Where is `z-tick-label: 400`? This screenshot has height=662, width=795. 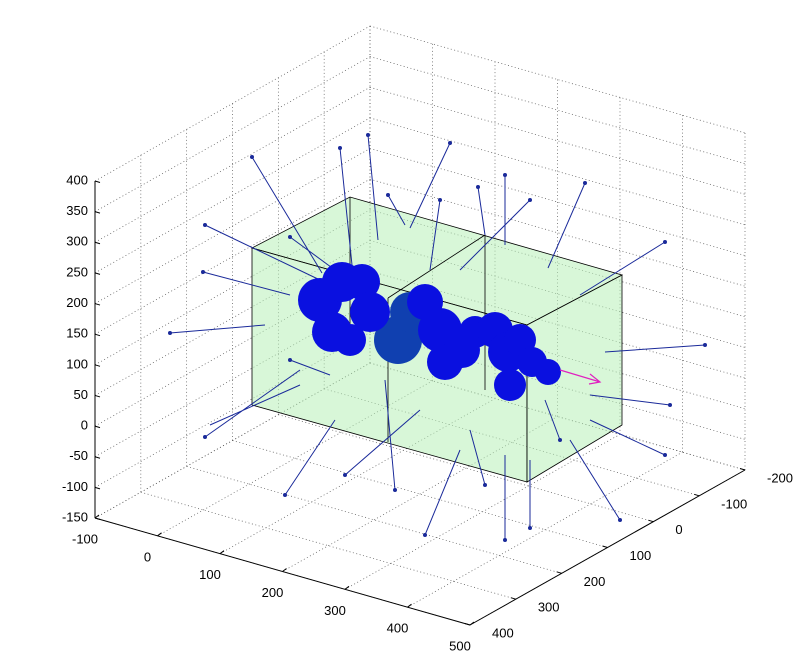
z-tick-label: 400 is located at coordinates (77, 179).